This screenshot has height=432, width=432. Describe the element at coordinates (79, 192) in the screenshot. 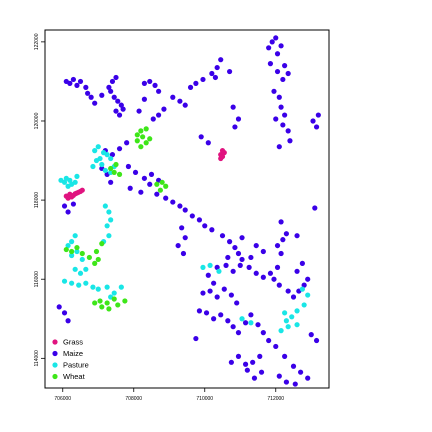

I see `data-point-grass` at that location.